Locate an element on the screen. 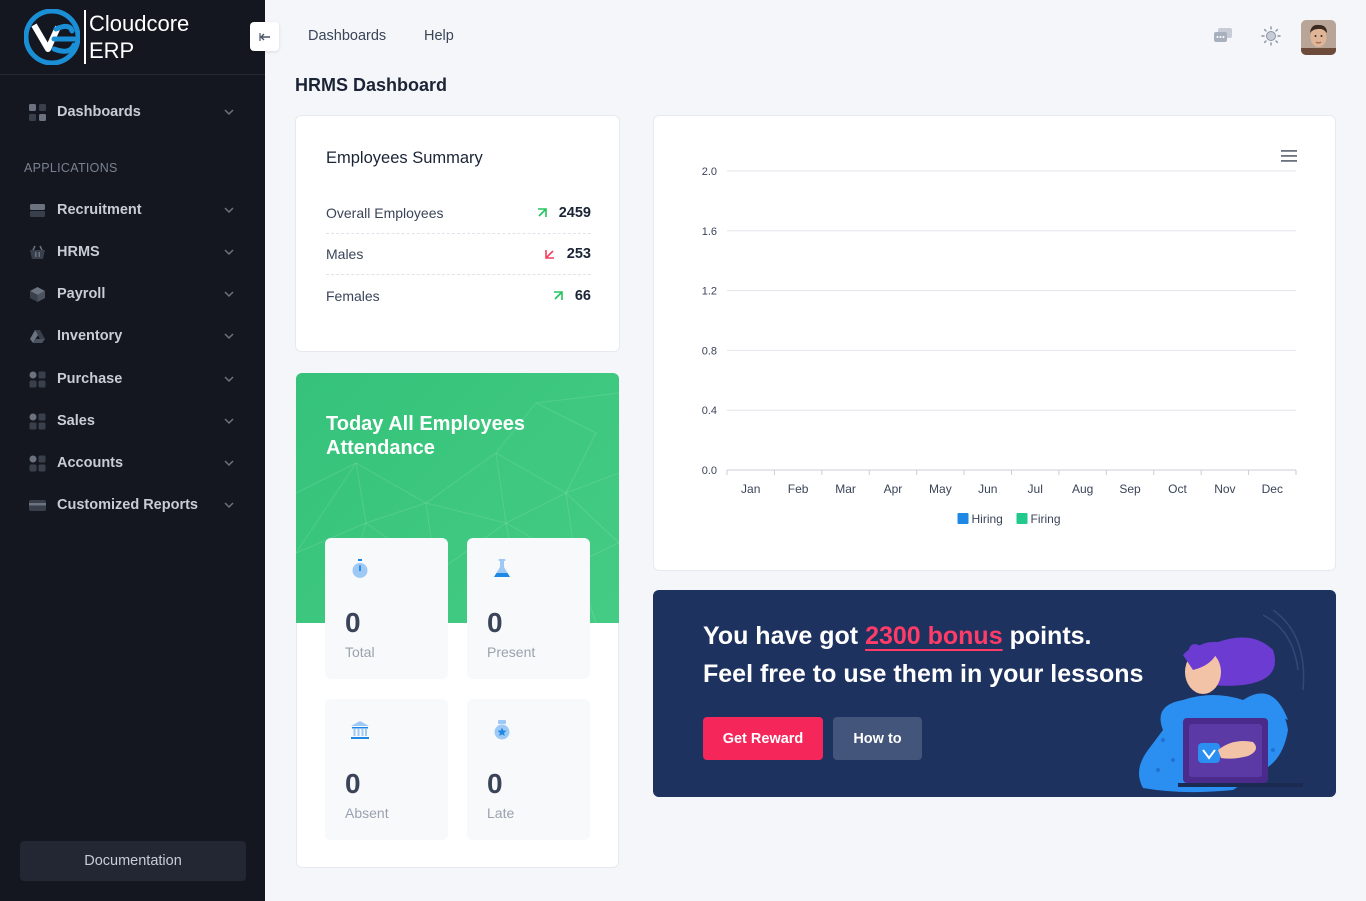  sidebar-item-label: Sales is located at coordinates (76, 421).